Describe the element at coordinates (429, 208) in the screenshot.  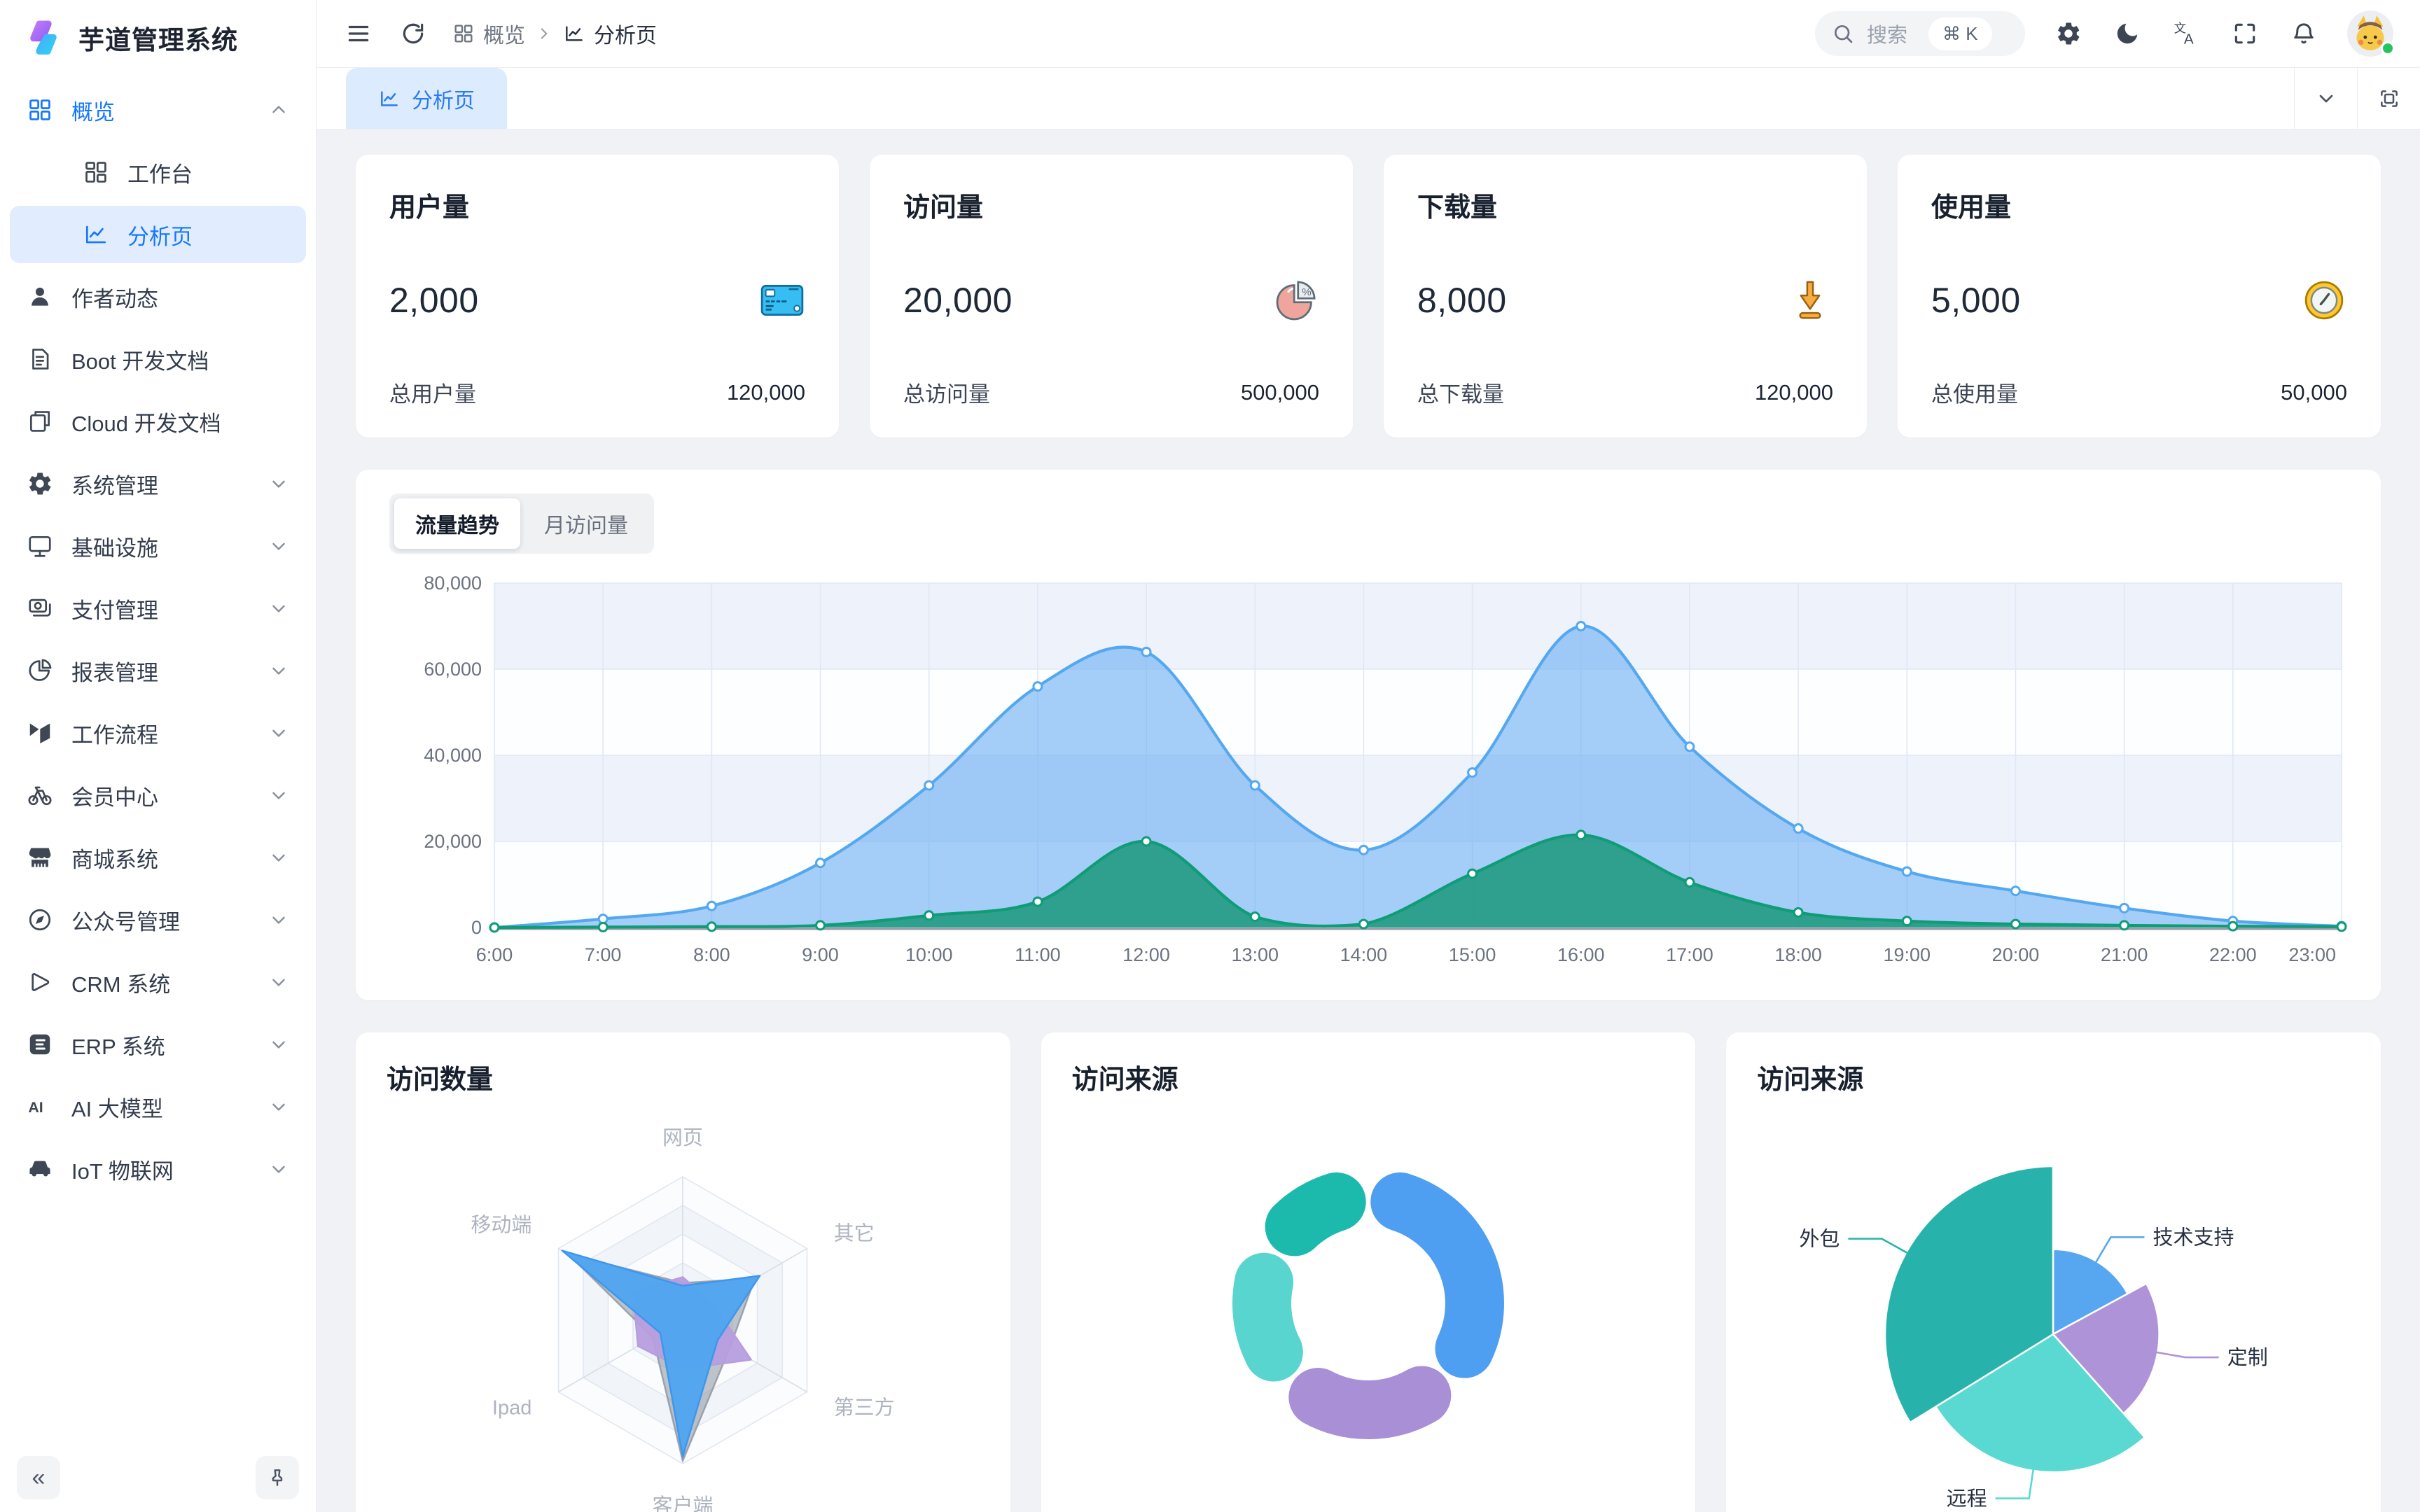
I see `stat-title: 用户量` at that location.